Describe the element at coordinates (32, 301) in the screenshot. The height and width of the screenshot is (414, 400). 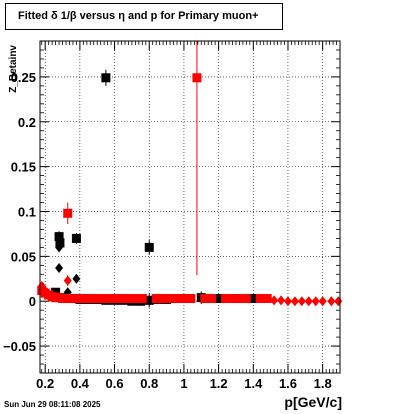
I see `y-tick-label: 0` at that location.